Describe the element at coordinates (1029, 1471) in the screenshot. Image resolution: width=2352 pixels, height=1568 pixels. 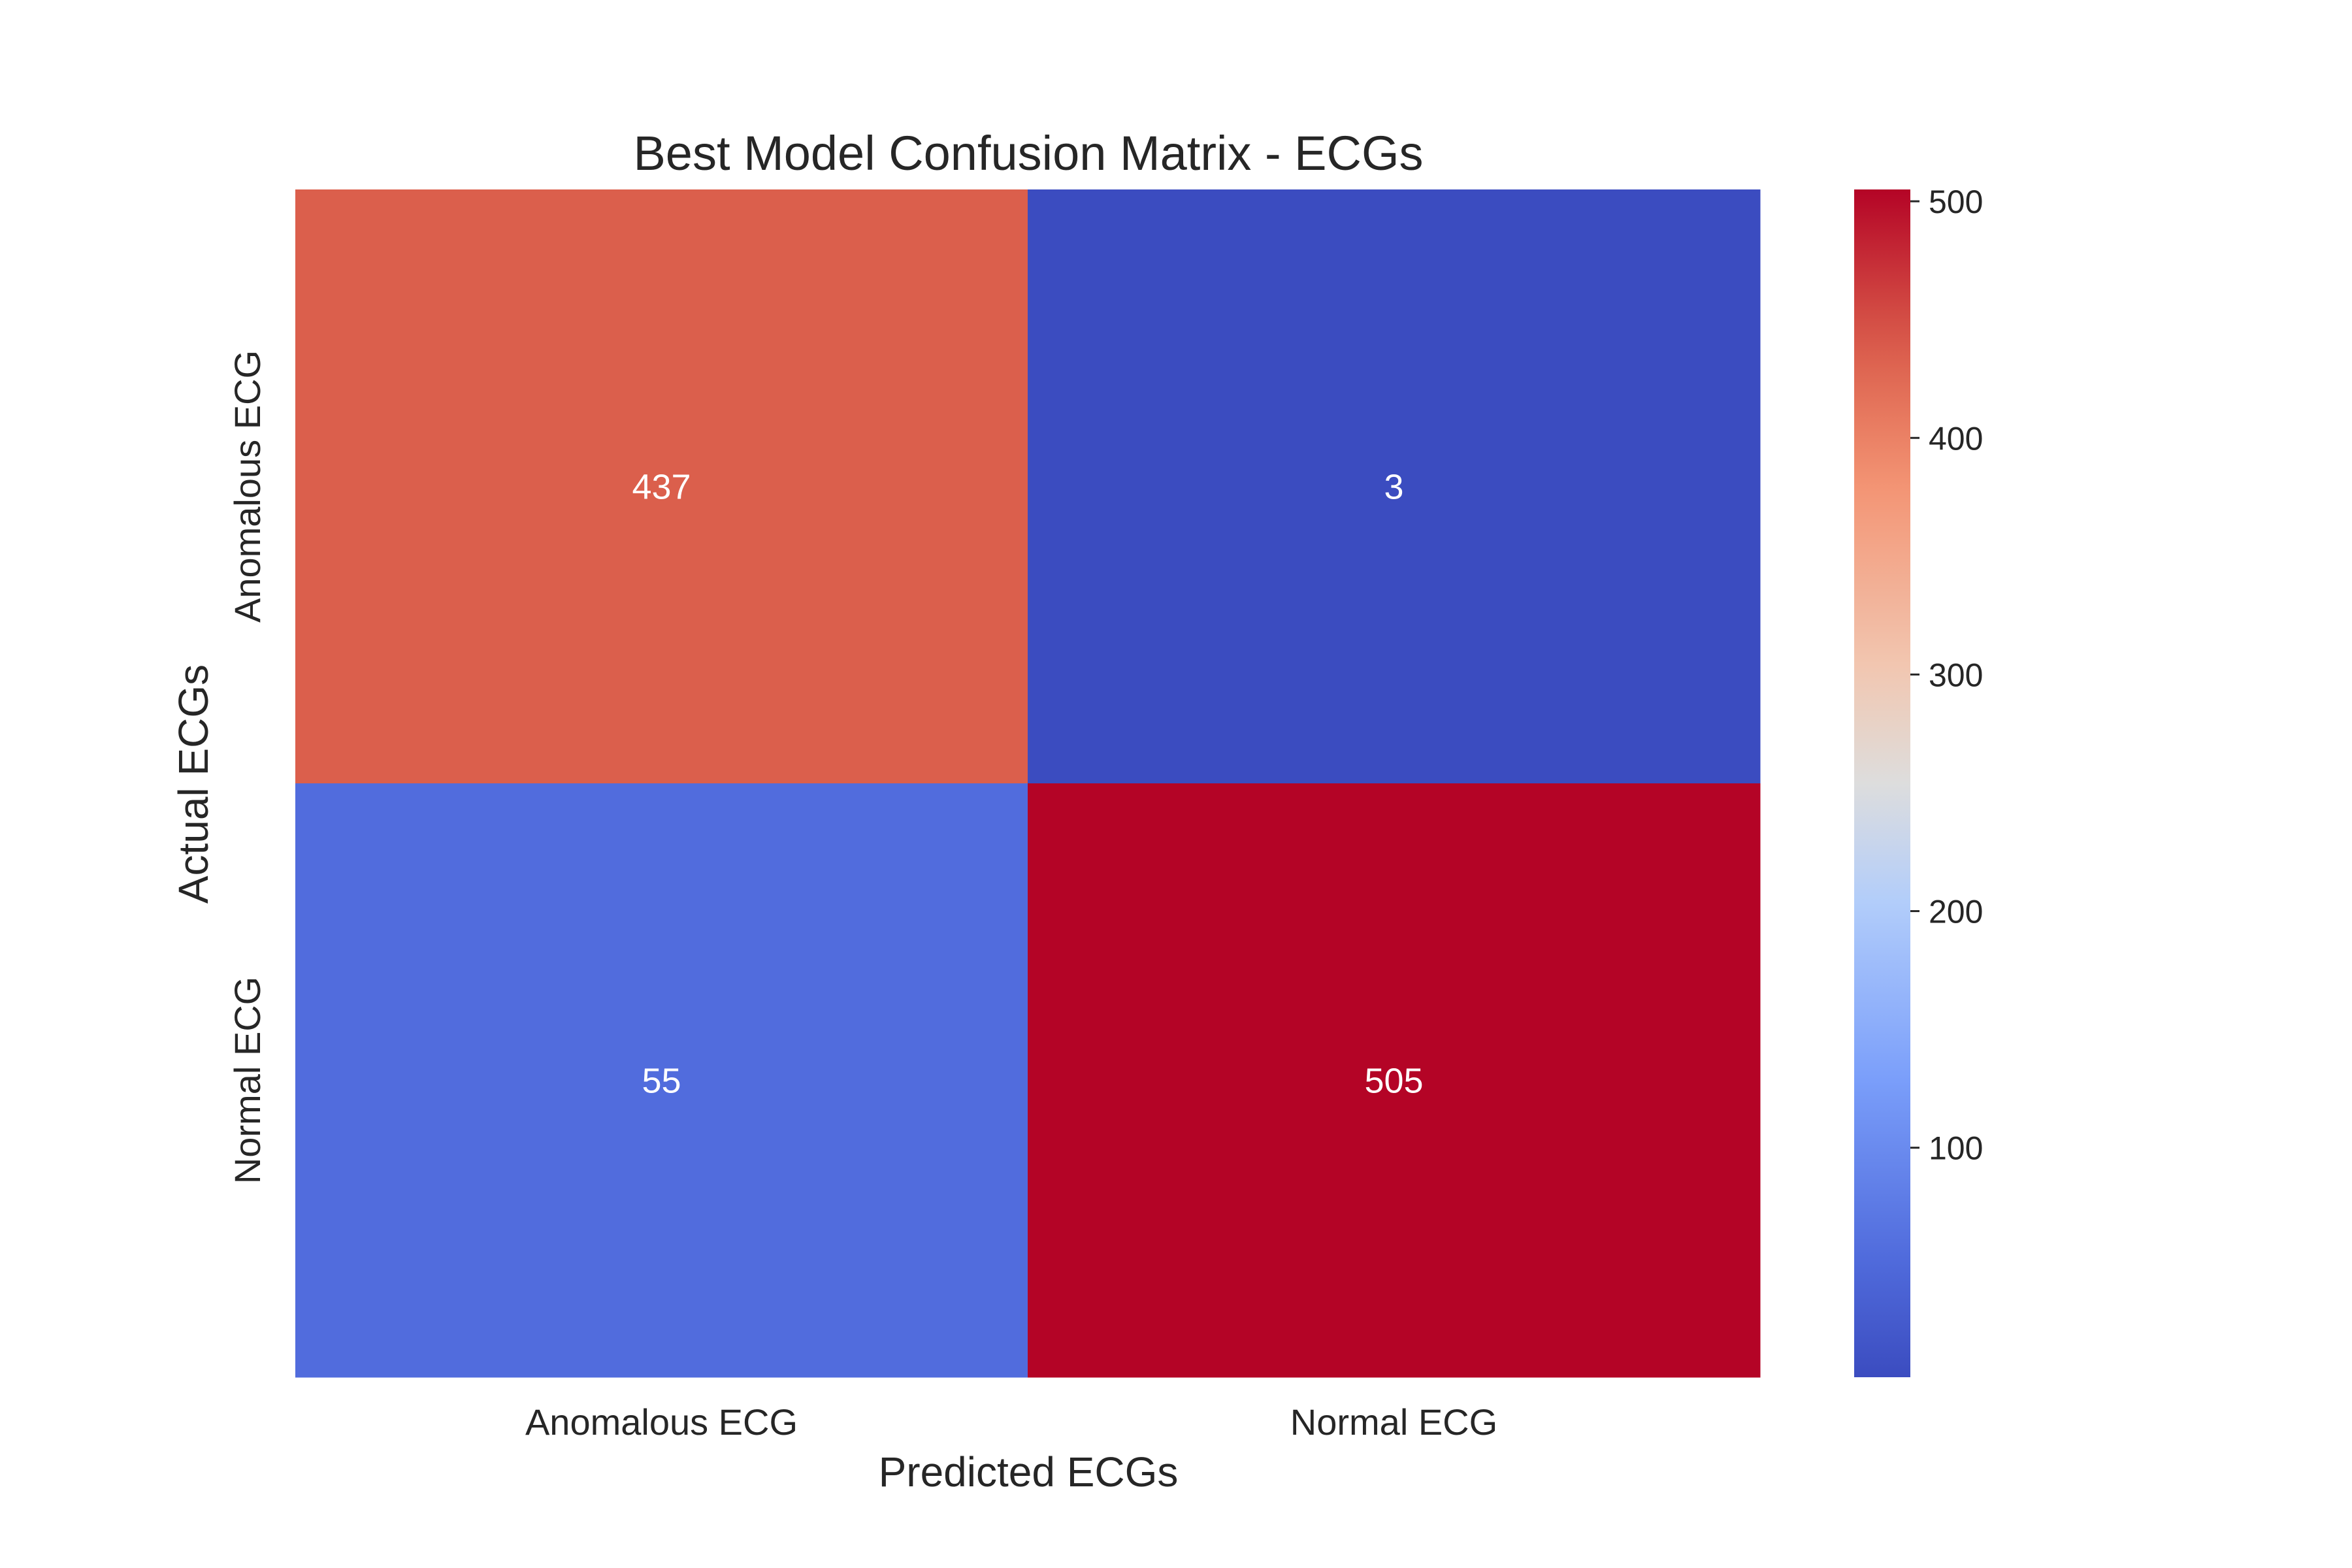
I see `x-axis-label: Predicted ECGs` at that location.